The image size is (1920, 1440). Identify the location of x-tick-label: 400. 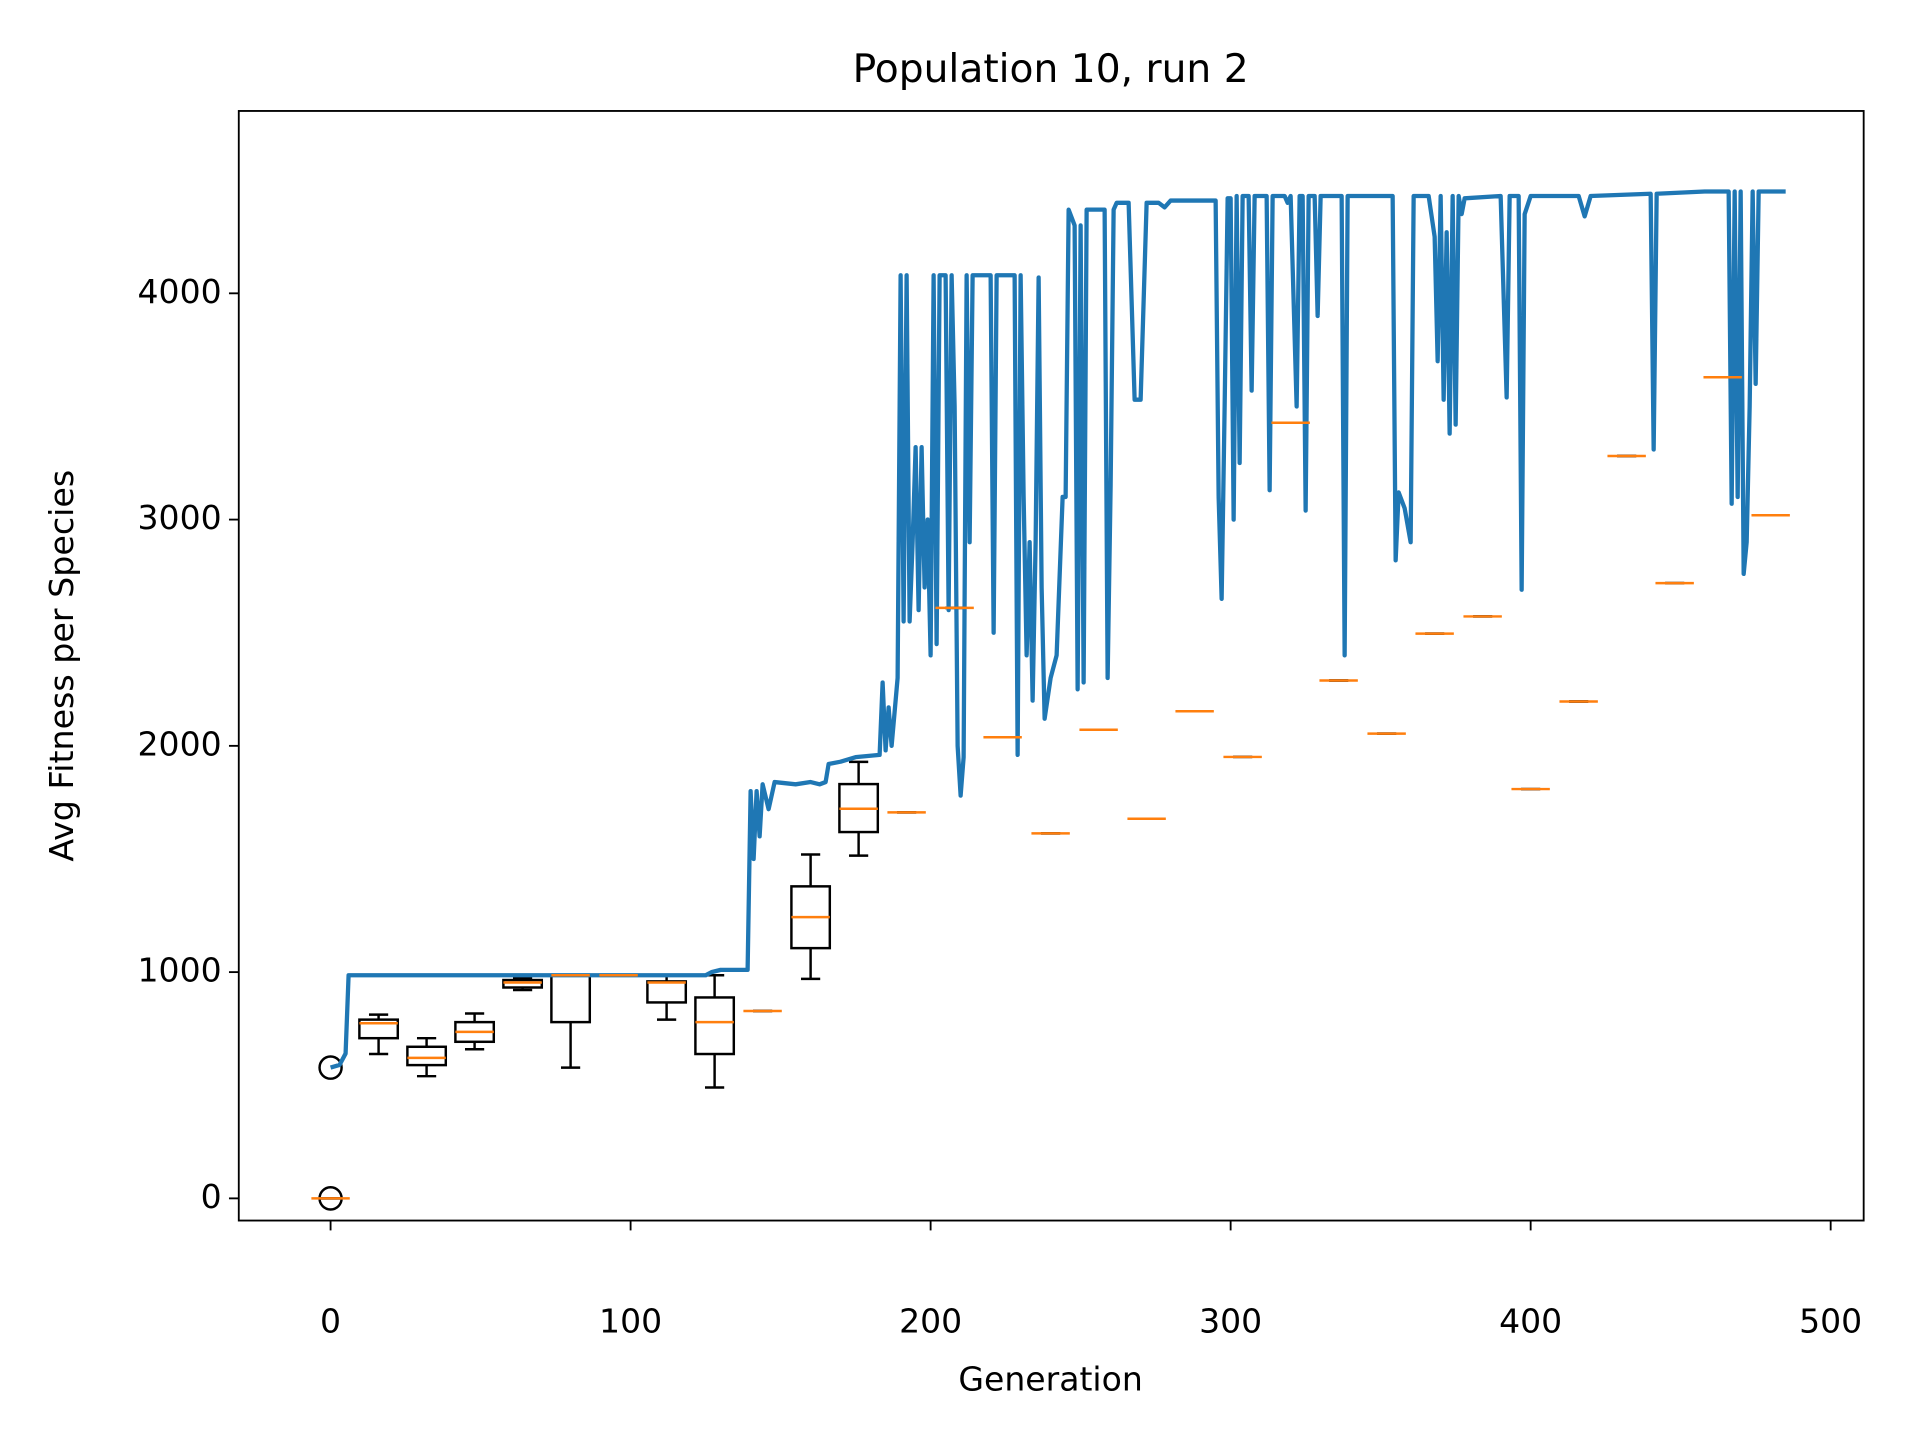
(1530, 1320).